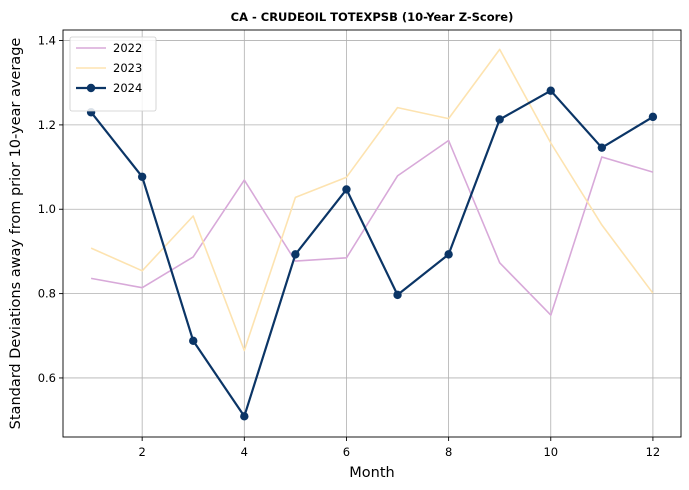 Image resolution: width=689 pixels, height=490 pixels. Describe the element at coordinates (47, 378) in the screenshot. I see `y-tick-label: 0.6` at that location.